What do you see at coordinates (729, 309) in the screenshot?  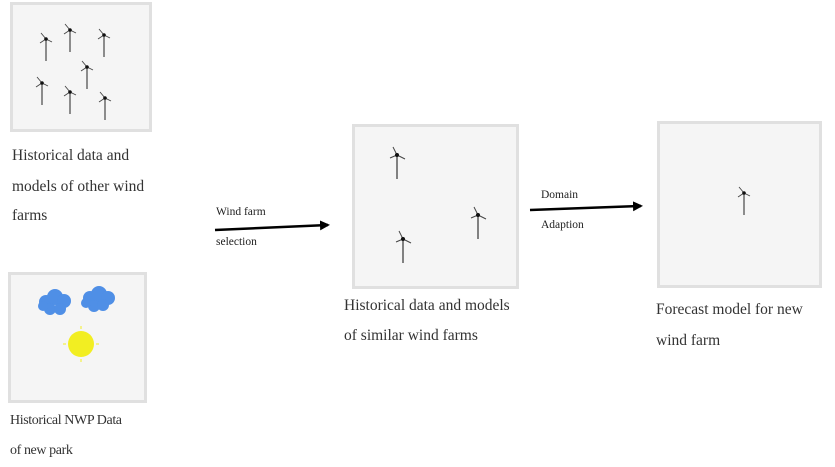 I see `forecast-caption-line1: Forecast model for new` at bounding box center [729, 309].